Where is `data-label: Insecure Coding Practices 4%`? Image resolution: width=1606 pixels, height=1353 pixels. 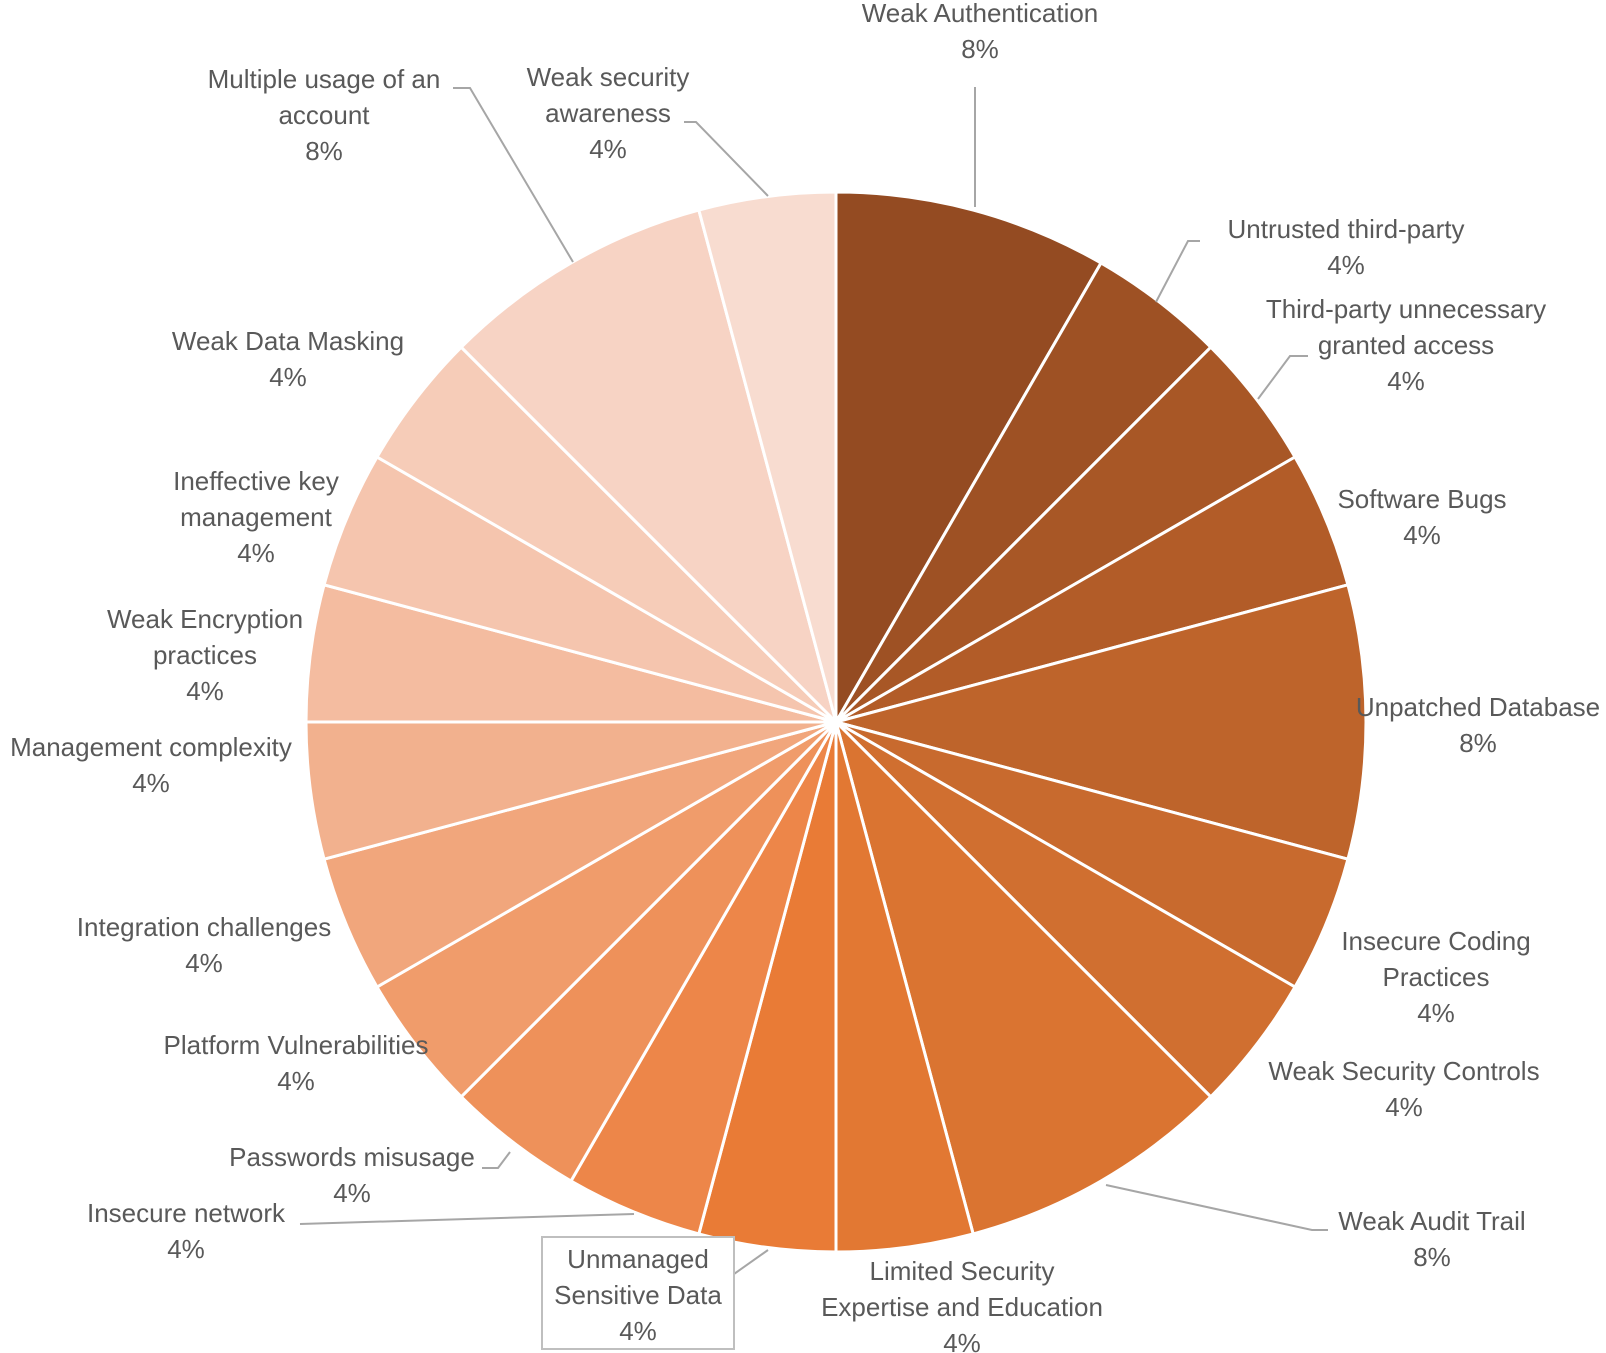 data-label: Insecure Coding Practices 4% is located at coordinates (1435, 977).